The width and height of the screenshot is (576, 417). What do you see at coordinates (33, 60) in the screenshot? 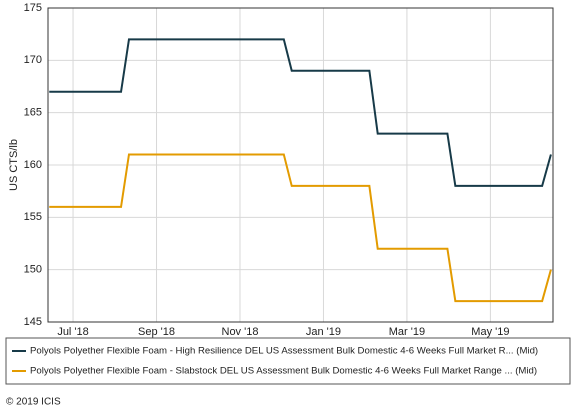
I see `y-tick-label: 170` at bounding box center [33, 60].